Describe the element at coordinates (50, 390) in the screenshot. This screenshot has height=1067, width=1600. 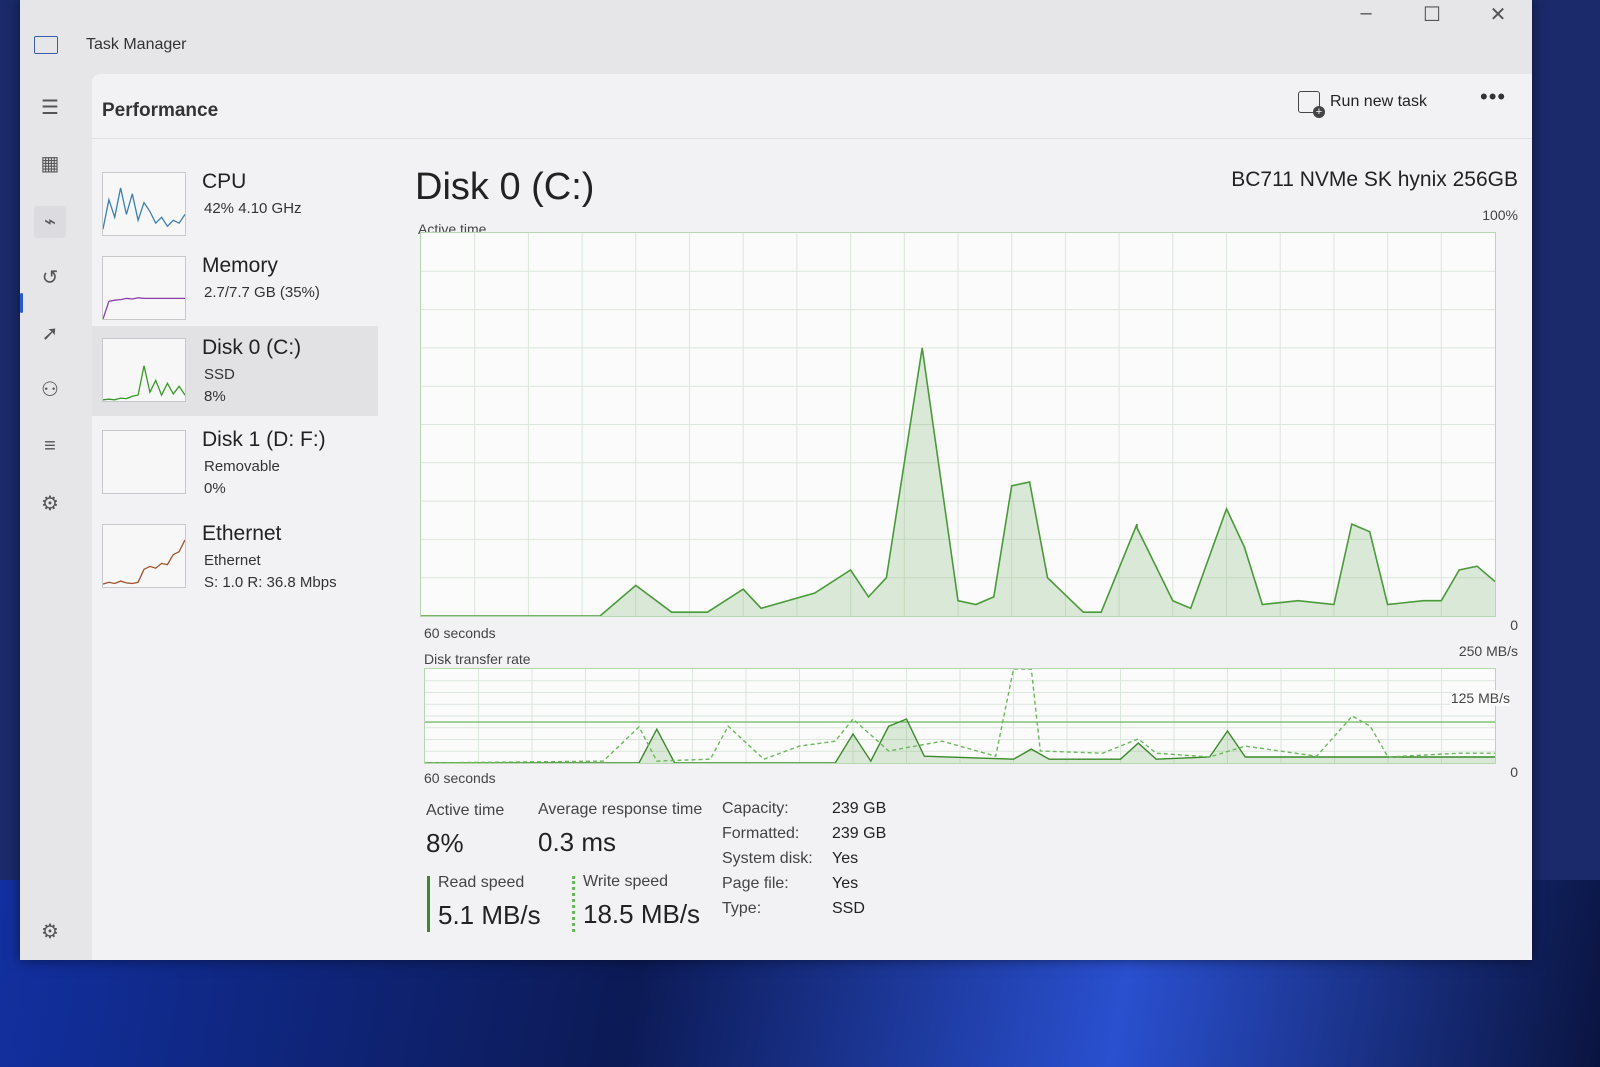
I see `users-icon: ⚇` at that location.